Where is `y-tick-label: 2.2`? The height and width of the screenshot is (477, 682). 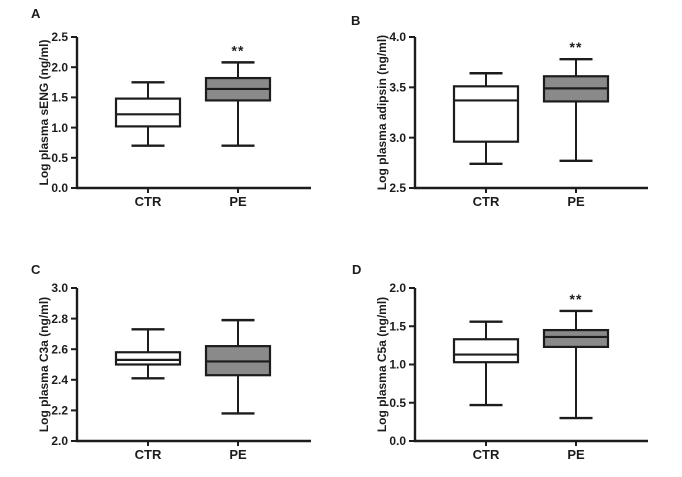
y-tick-label: 2.2 is located at coordinates (59, 411).